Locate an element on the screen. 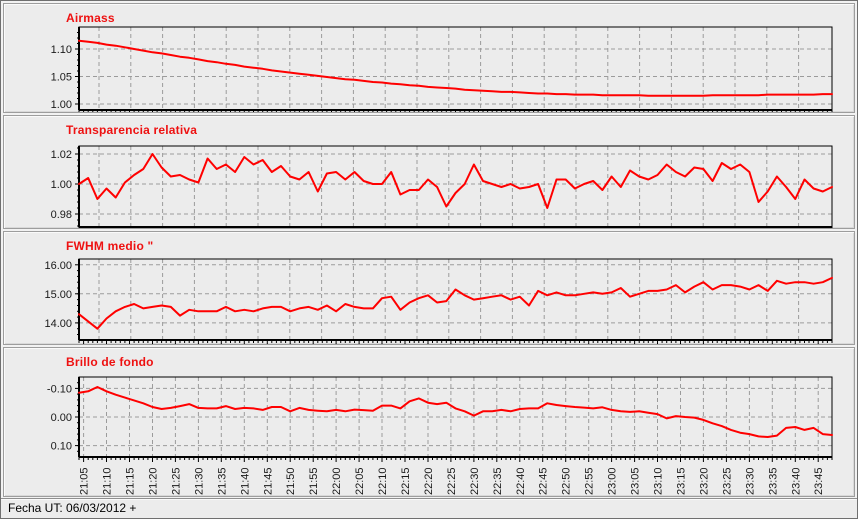  y-tick-label: 0.10 is located at coordinates (61, 447).